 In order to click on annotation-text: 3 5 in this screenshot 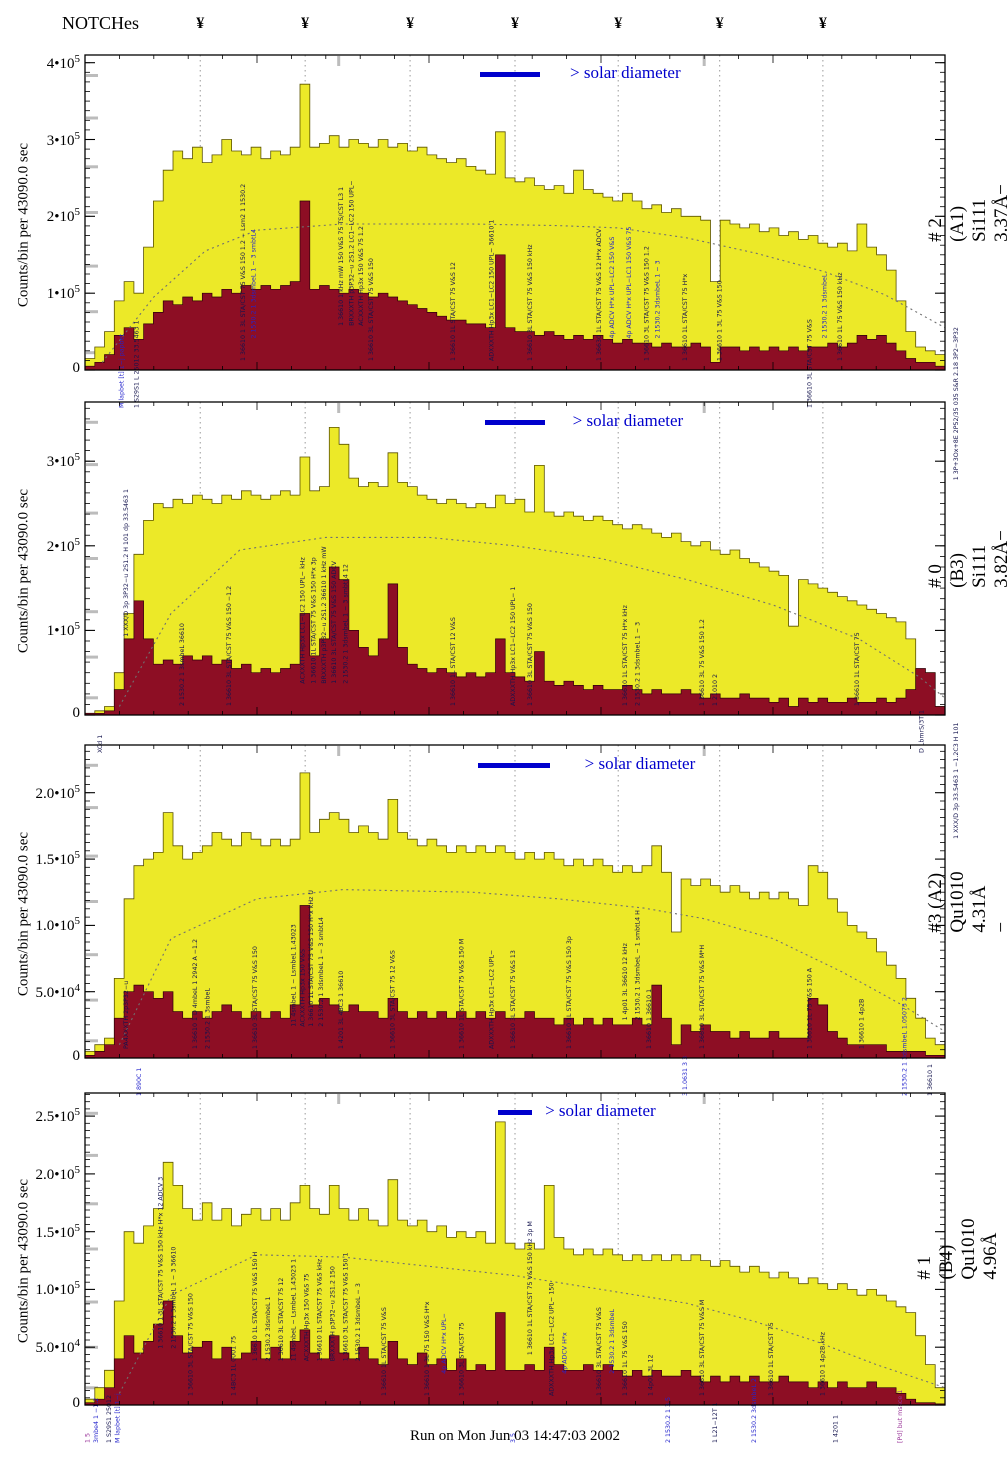, I will do `click(513, 1438)`.